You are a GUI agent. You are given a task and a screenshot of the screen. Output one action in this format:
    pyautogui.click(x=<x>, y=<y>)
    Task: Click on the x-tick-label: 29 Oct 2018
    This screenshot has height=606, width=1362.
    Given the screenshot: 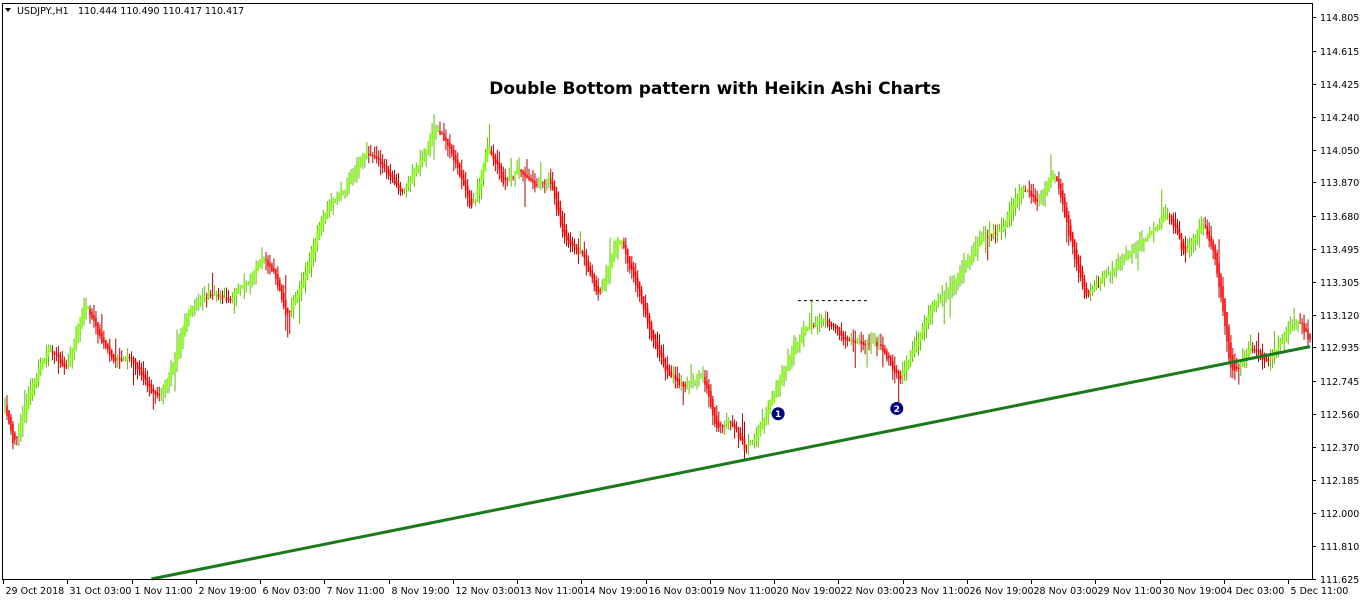 What is the action you would take?
    pyautogui.click(x=35, y=591)
    